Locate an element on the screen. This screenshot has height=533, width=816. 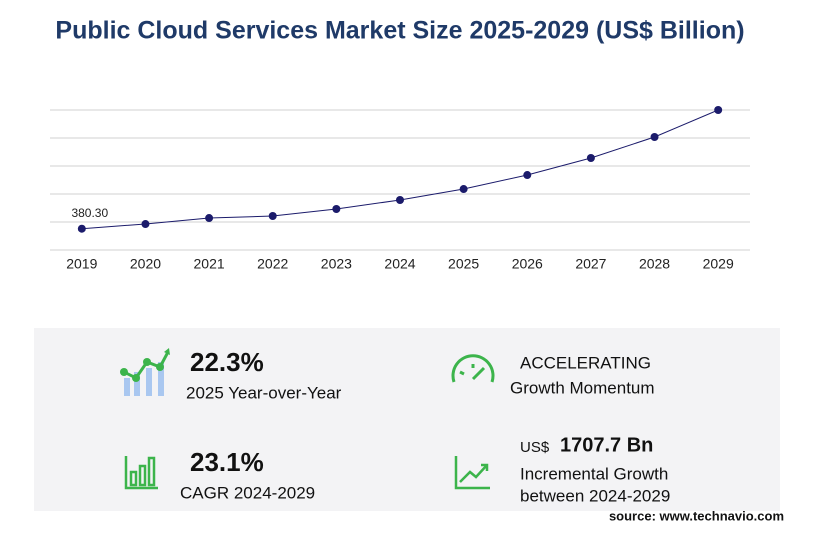
yoy-label: 2025 Year-over-Year is located at coordinates (264, 392).